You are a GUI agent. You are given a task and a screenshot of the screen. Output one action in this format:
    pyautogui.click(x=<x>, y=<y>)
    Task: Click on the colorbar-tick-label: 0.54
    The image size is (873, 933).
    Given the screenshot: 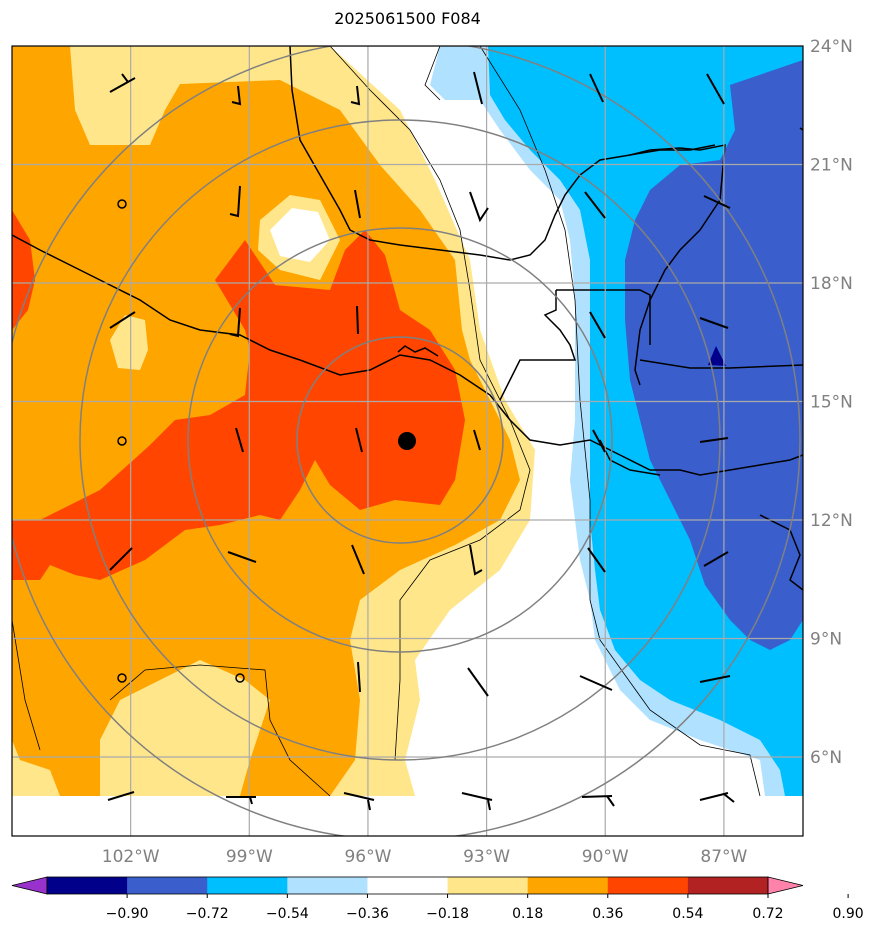 What is the action you would take?
    pyautogui.click(x=687, y=914)
    